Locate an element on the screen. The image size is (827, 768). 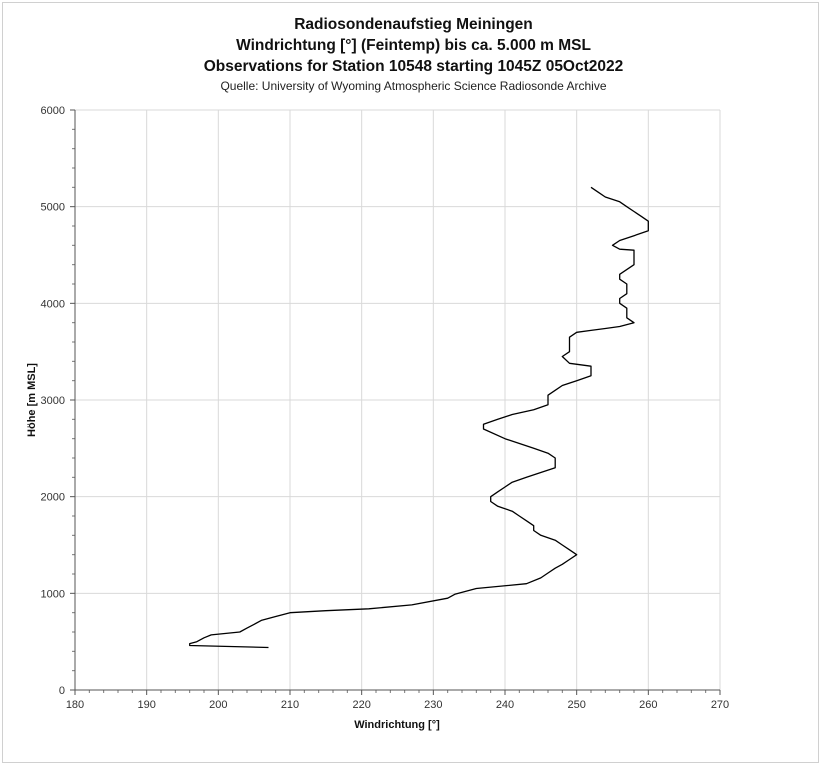
x-tick-label: 240 is located at coordinates (505, 705).